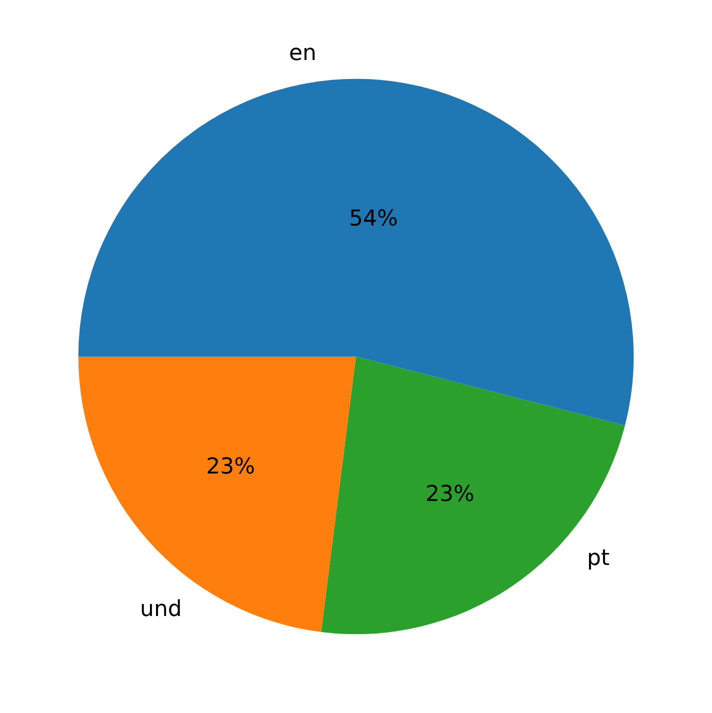 The width and height of the screenshot is (712, 713). I want to click on slice-label: pt, so click(598, 558).